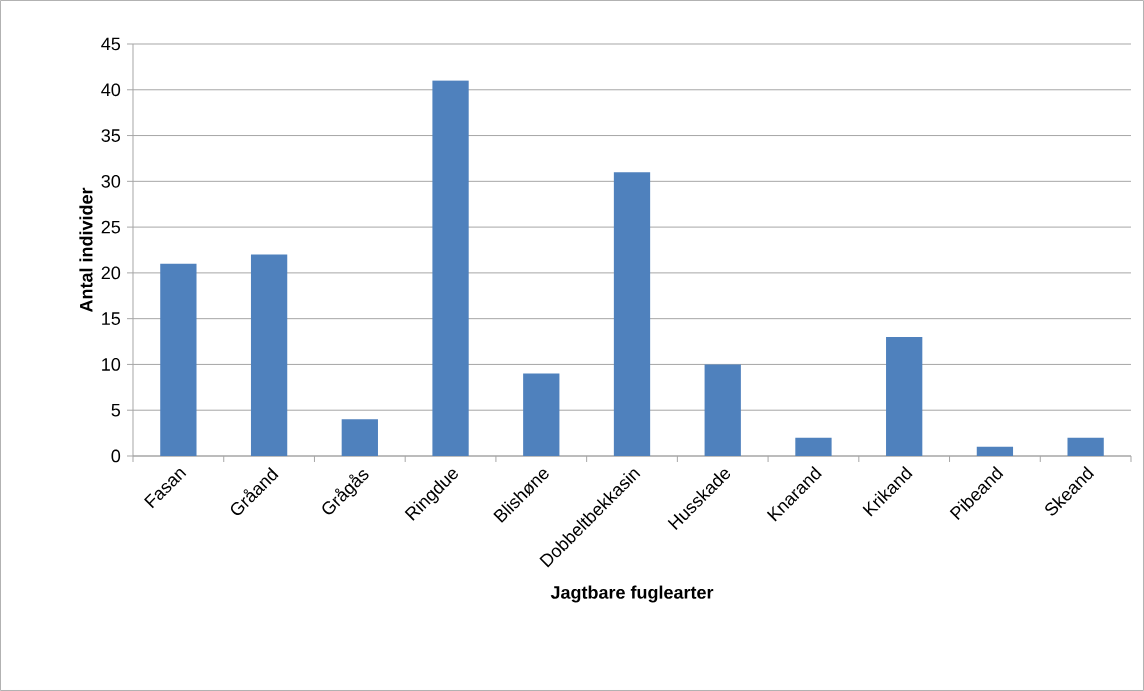  Describe the element at coordinates (86, 250) in the screenshot. I see `y-axis-title: Antal individer` at that location.